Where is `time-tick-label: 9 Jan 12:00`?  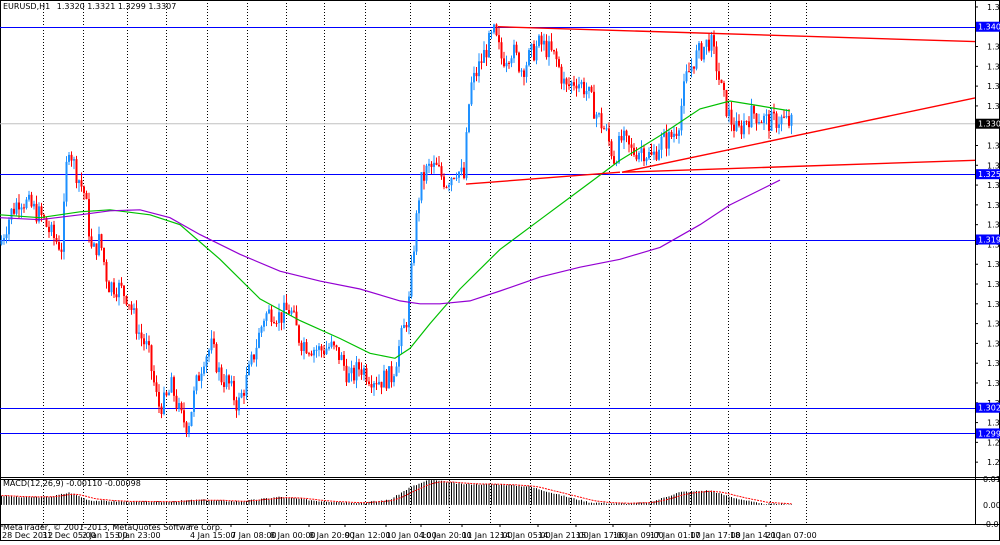
time-tick-label: 9 Jan 12:00 is located at coordinates (368, 535).